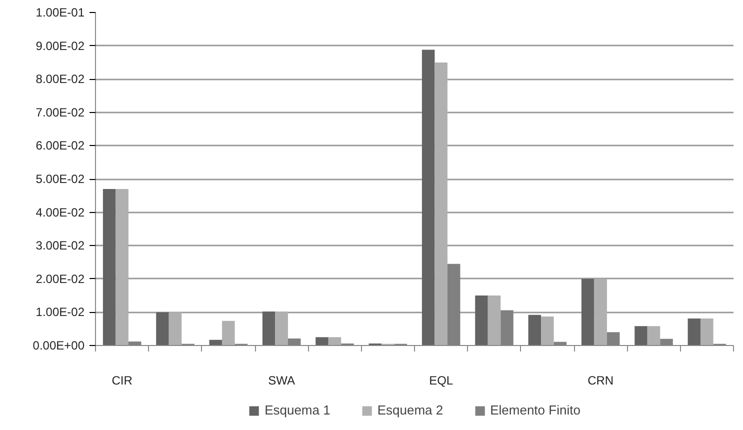  Describe the element at coordinates (535, 410) in the screenshot. I see `legend-label: Elemento Finito` at that location.